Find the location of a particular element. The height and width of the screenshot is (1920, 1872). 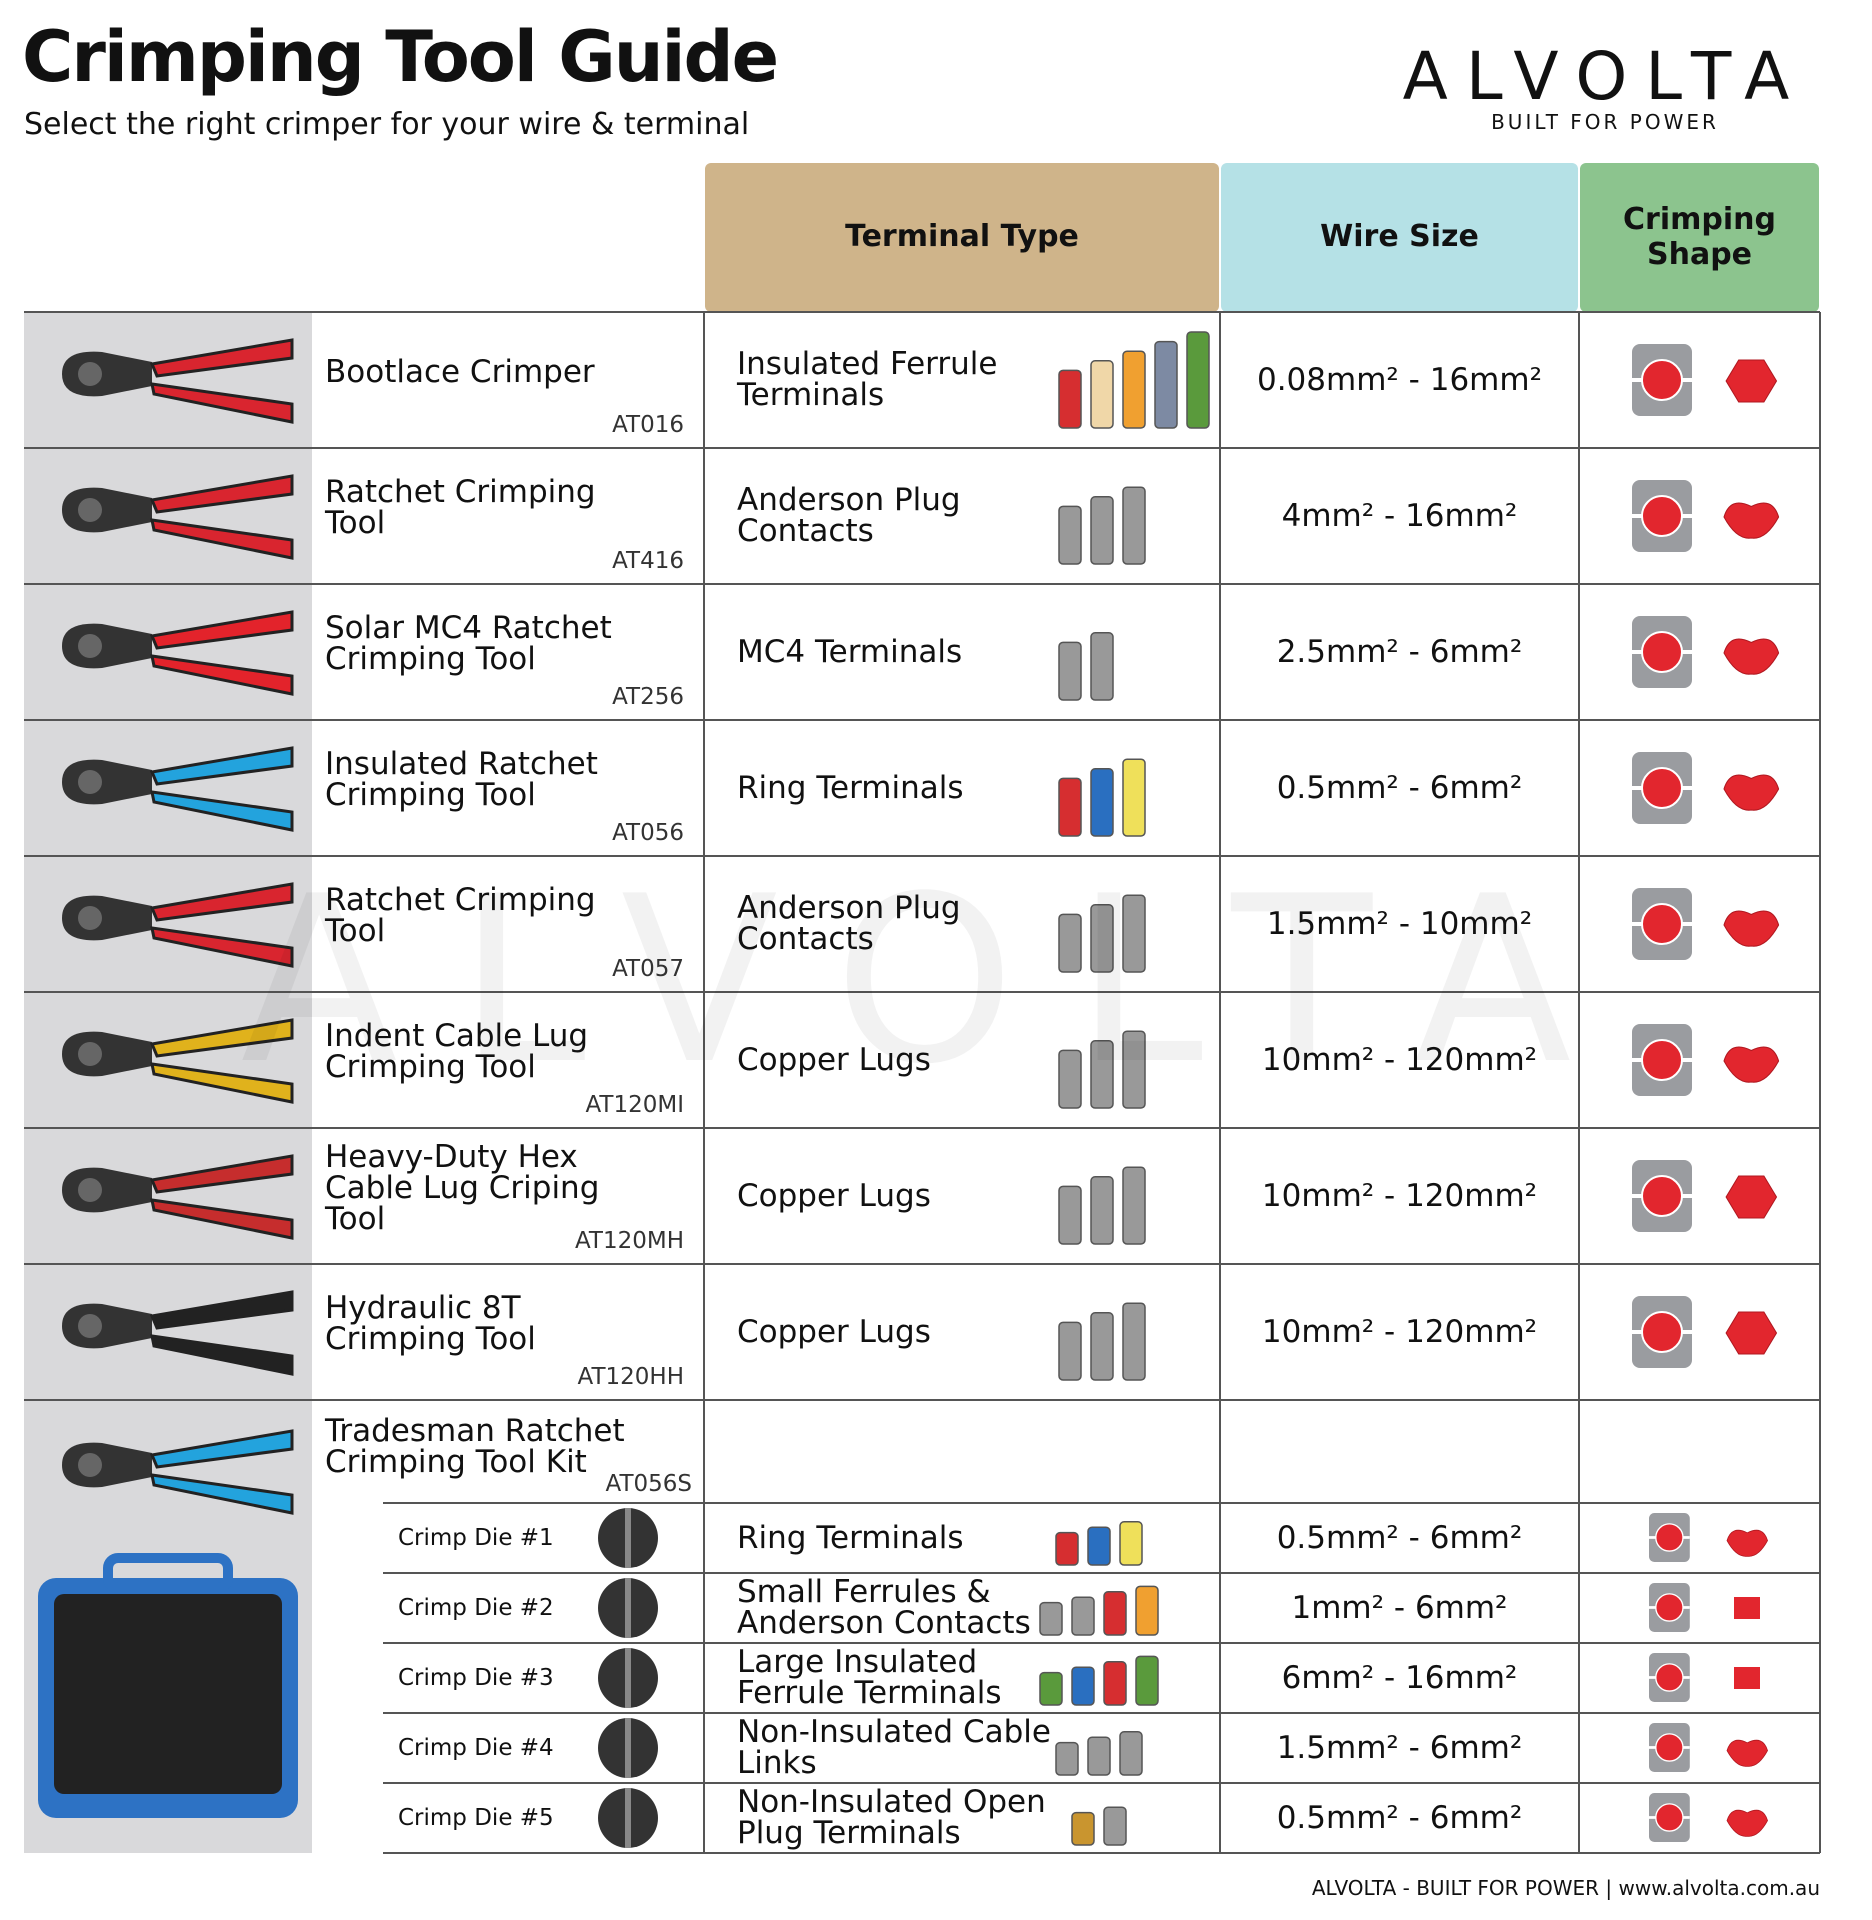

wire-size: 1mm² - 6mm² is located at coordinates (1399, 1607).